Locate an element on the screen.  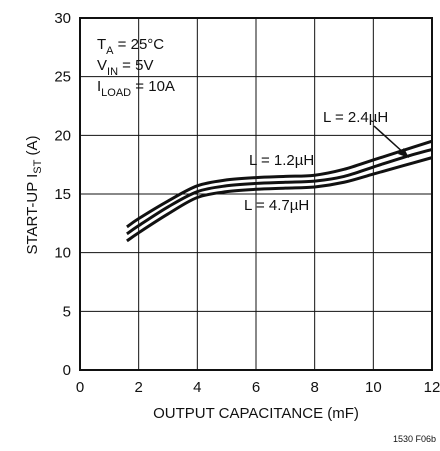
y-tick-label: 20 is located at coordinates (62, 135).